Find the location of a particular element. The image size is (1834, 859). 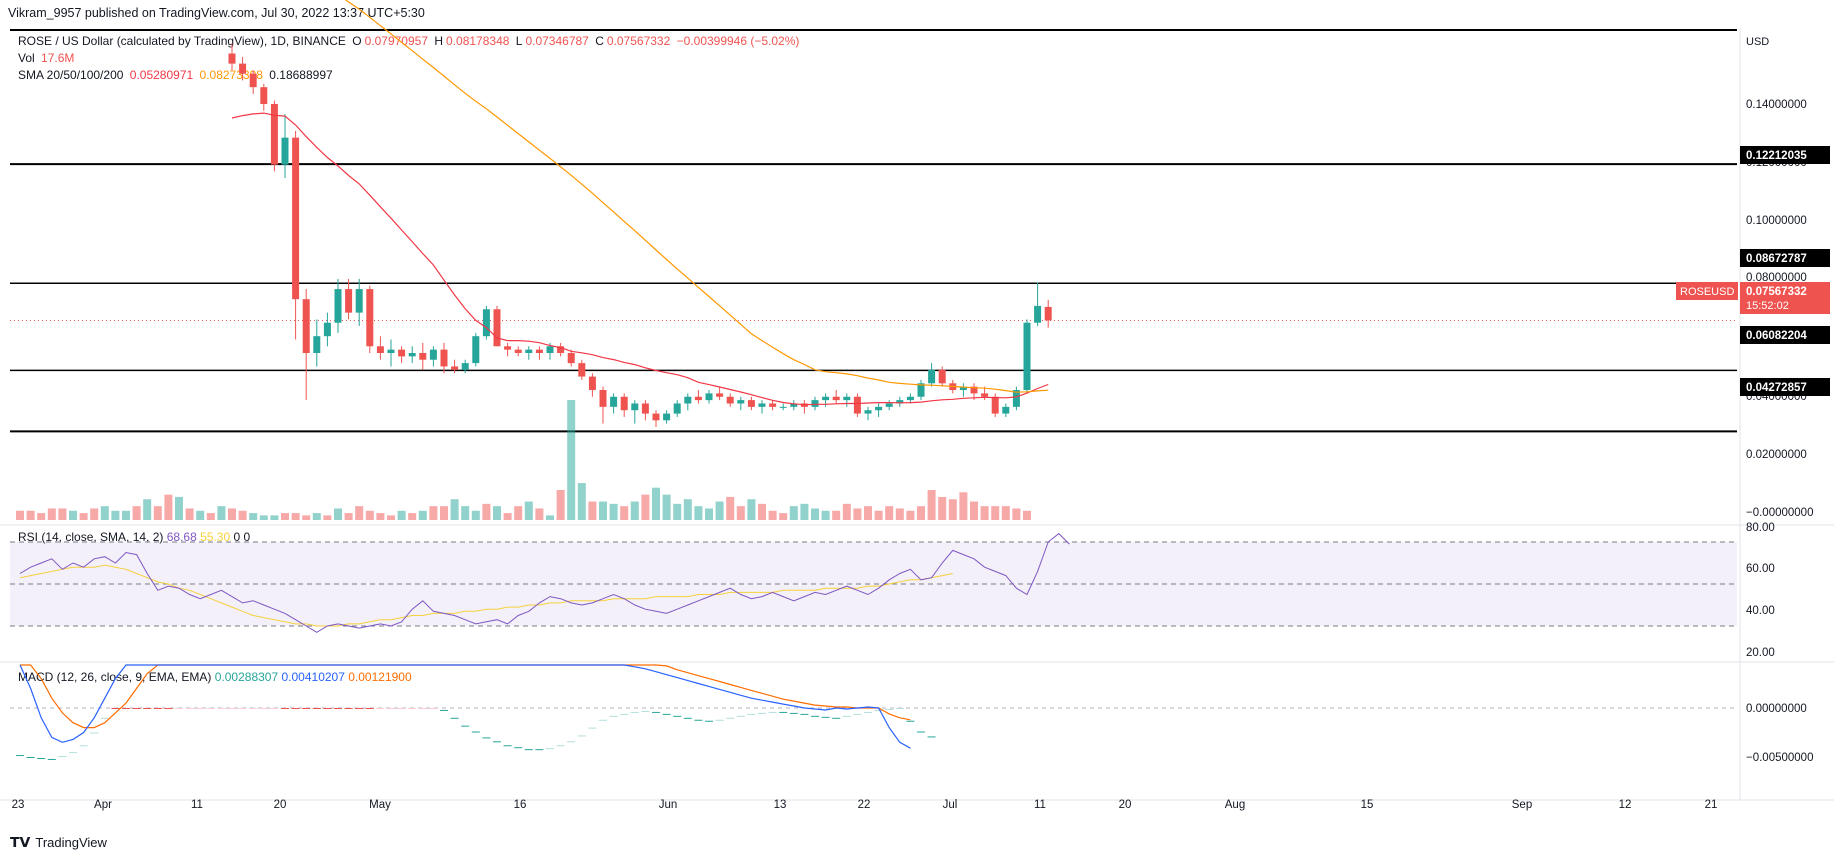

time-tick: 11 is located at coordinates (197, 805).